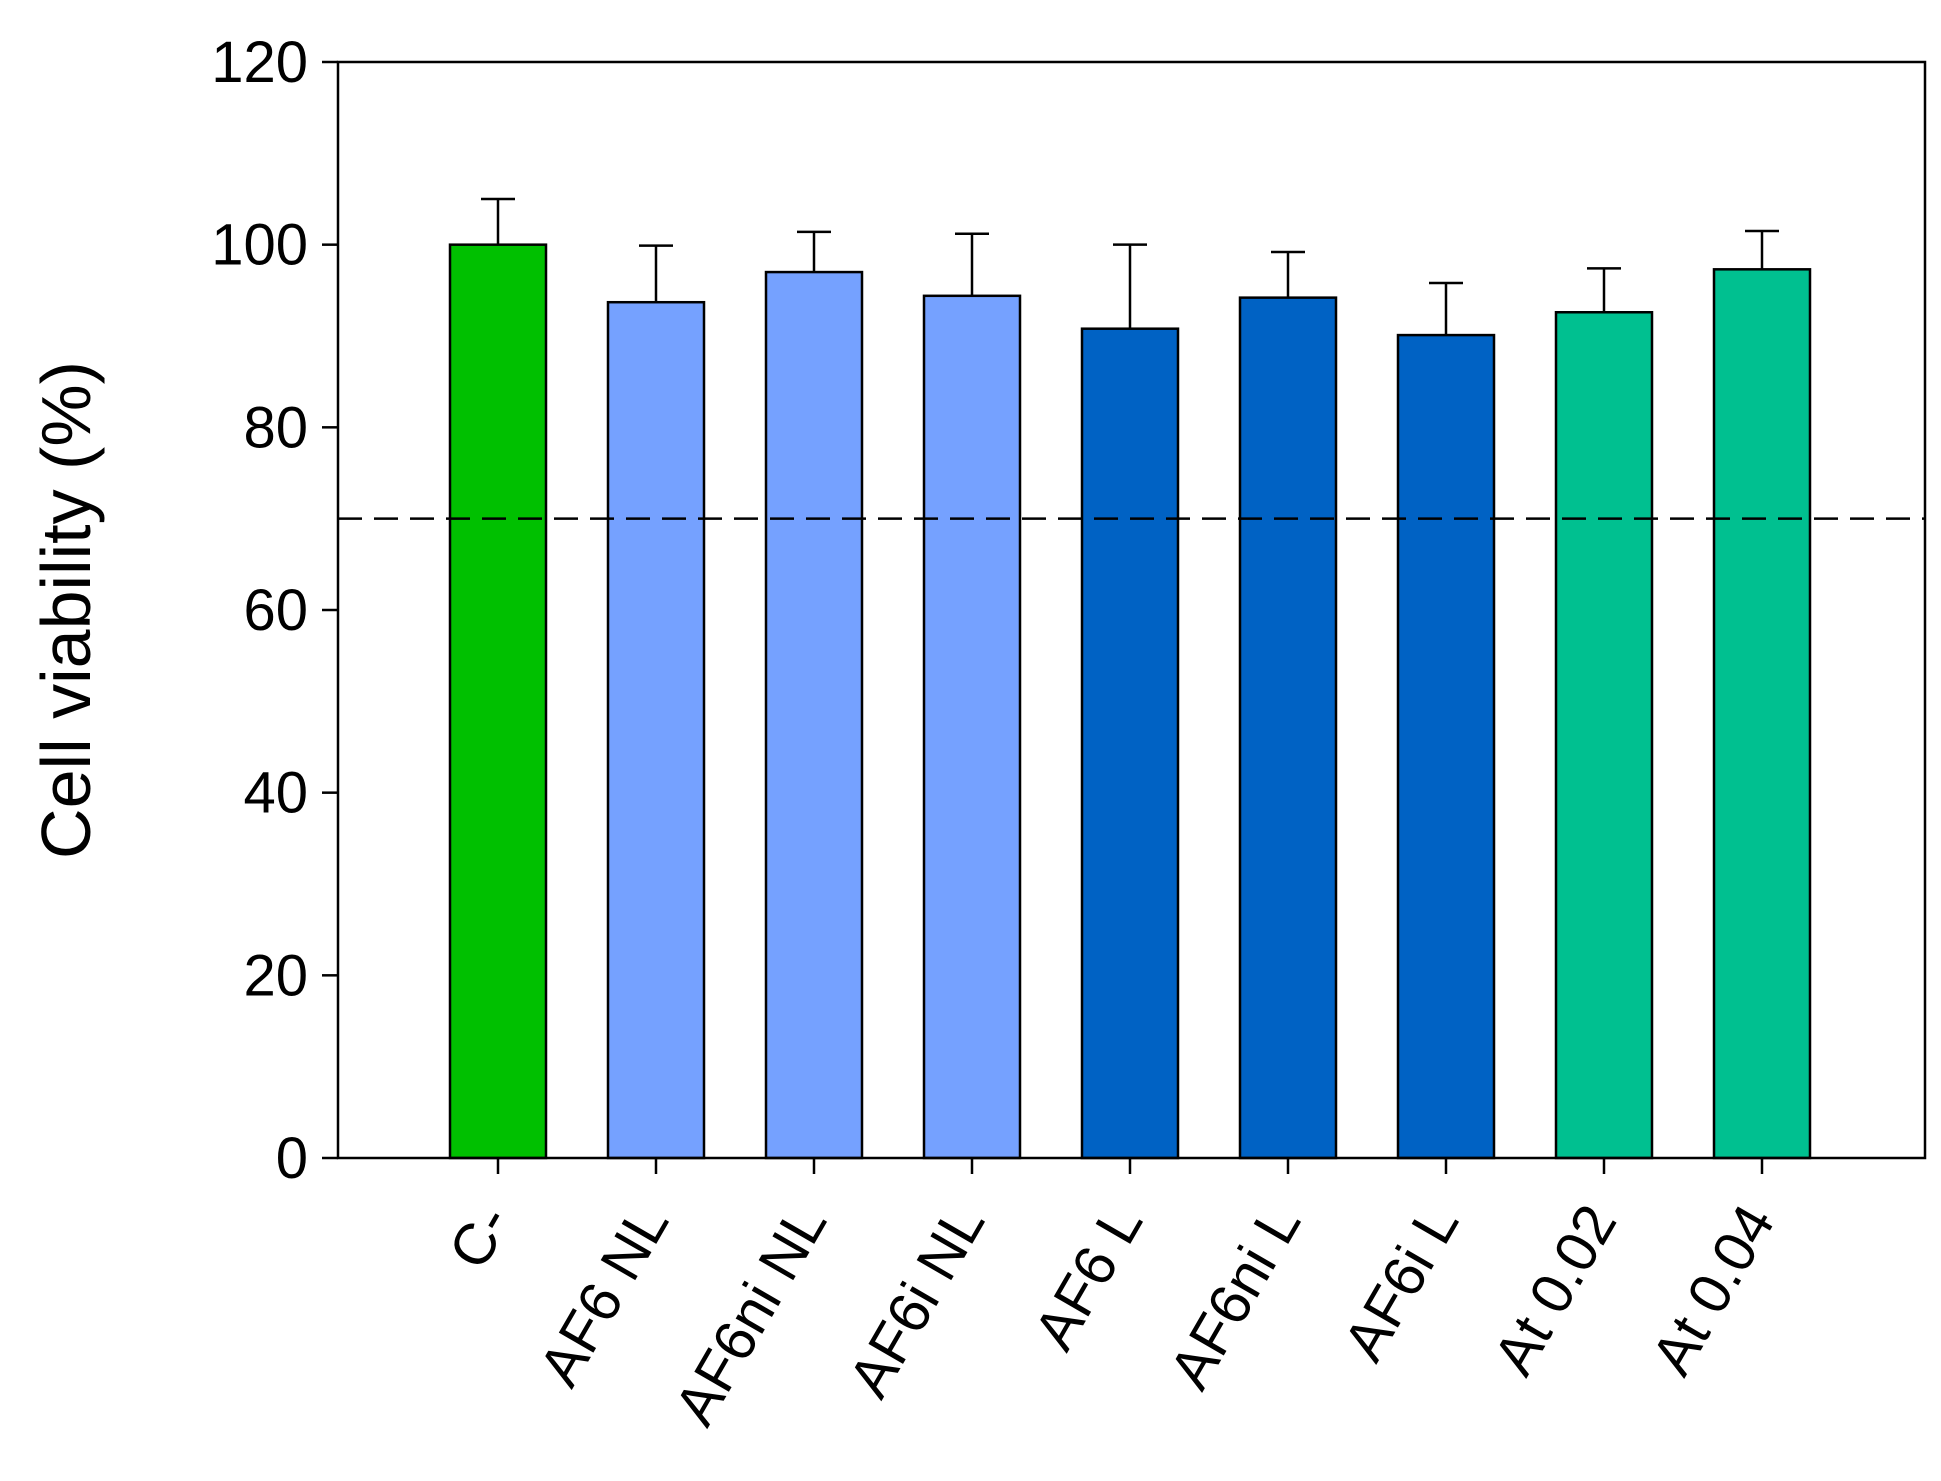  Describe the element at coordinates (1130, 266) in the screenshot. I see `error-bars-layer` at that location.